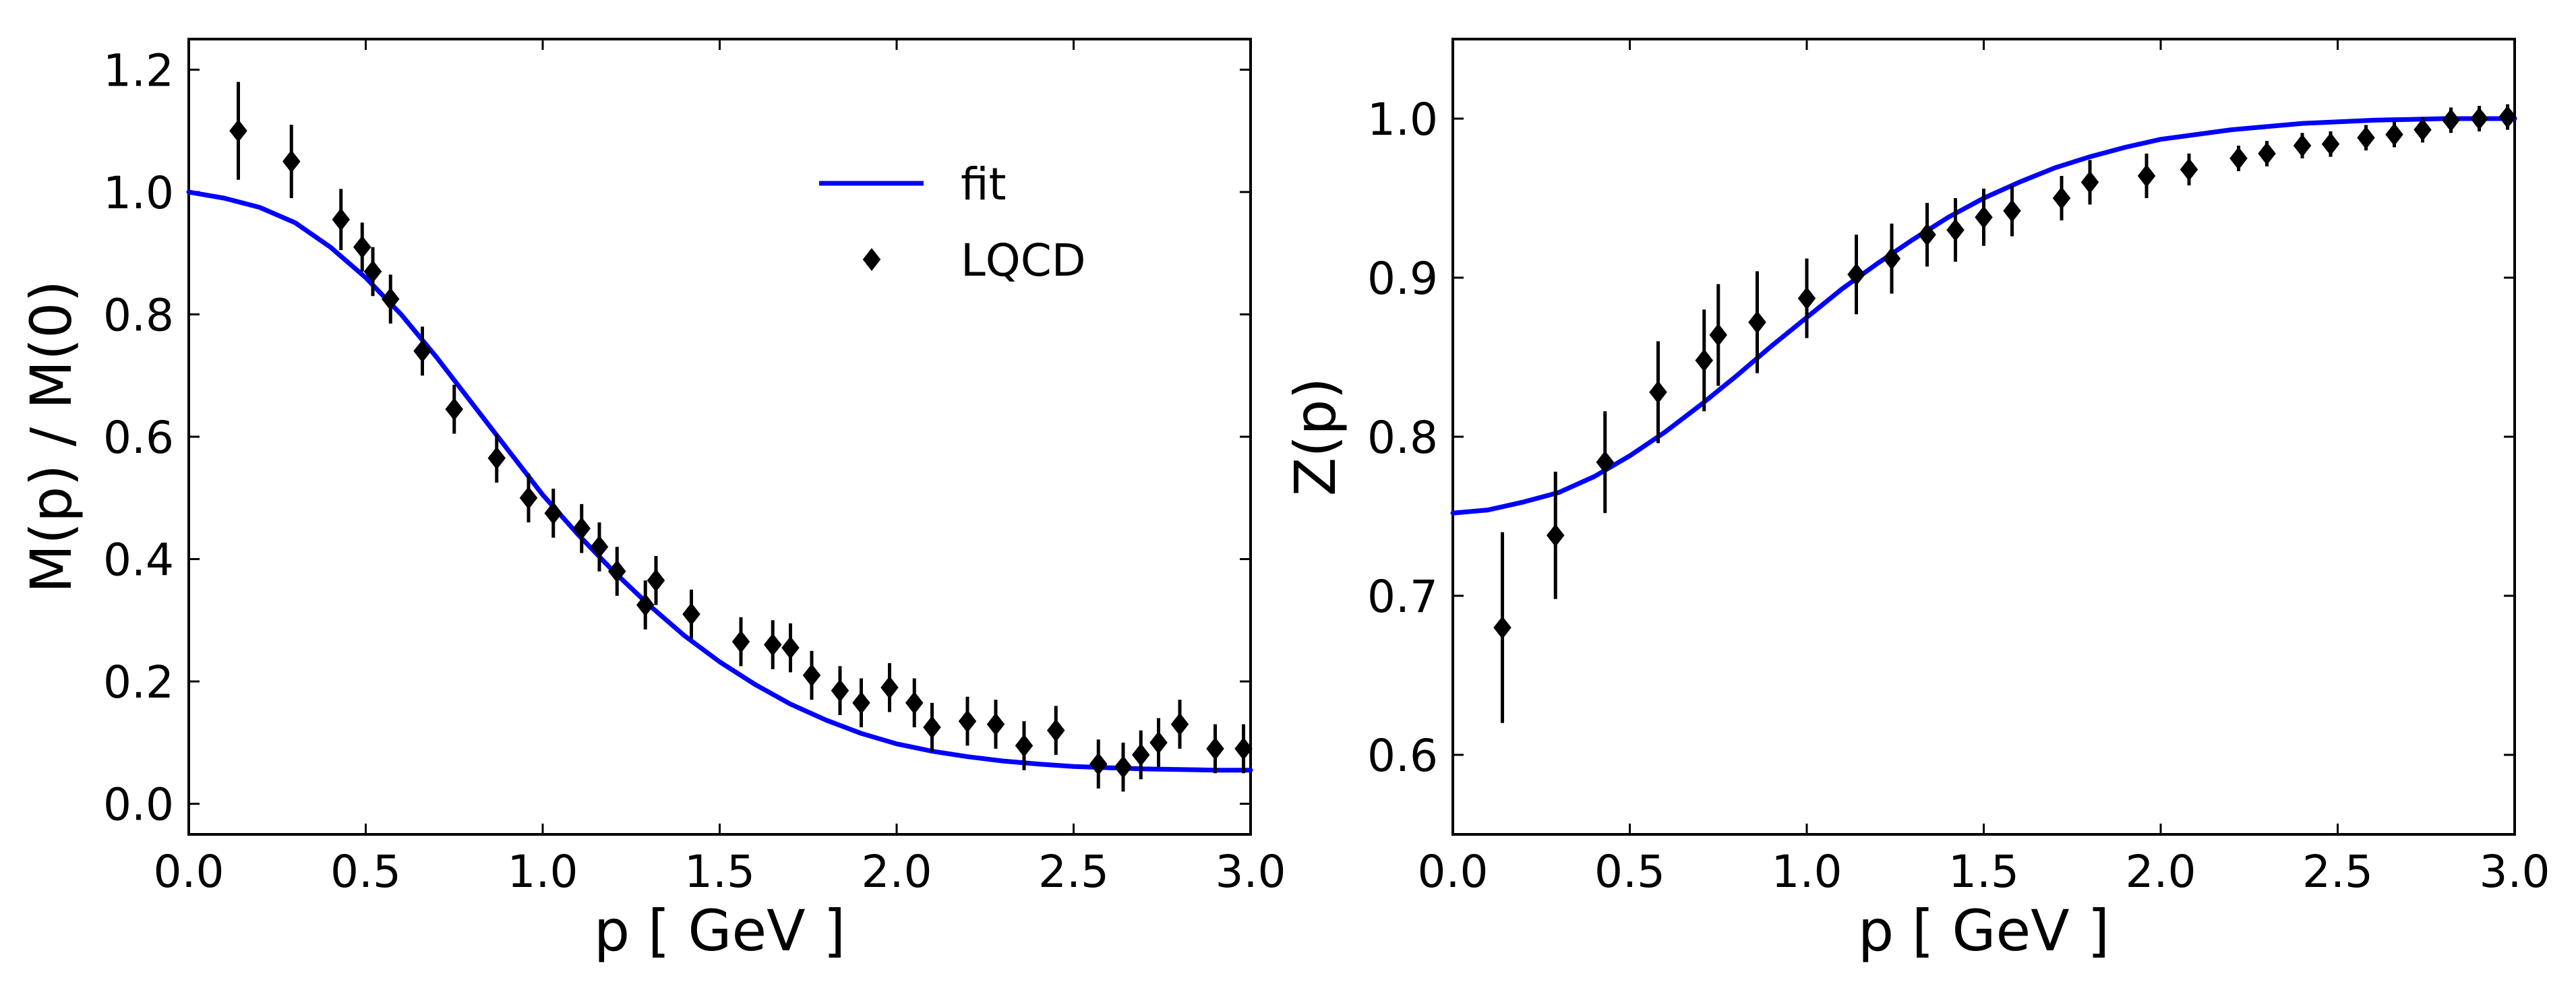  Describe the element at coordinates (1403, 279) in the screenshot. I see `y-tick-label: 0.9` at that location.